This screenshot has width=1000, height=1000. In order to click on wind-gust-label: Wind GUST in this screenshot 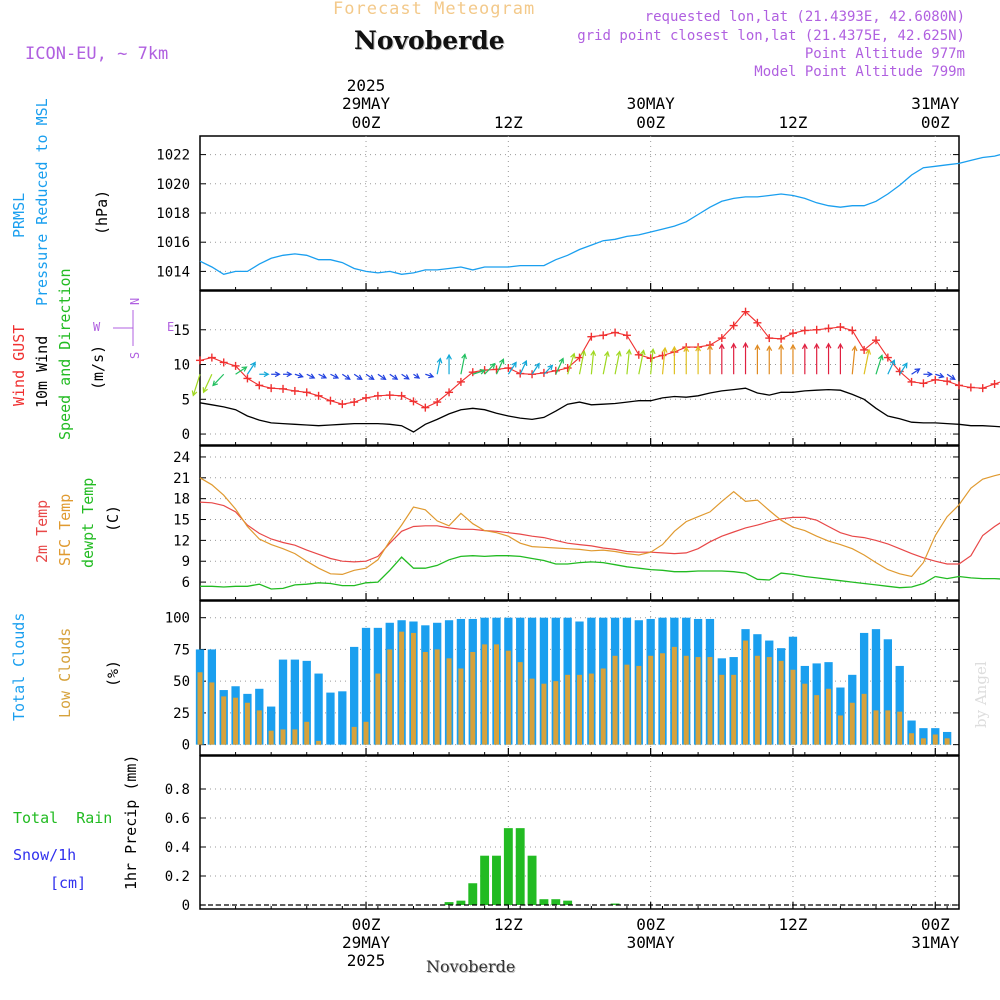, I will do `click(19, 365)`.